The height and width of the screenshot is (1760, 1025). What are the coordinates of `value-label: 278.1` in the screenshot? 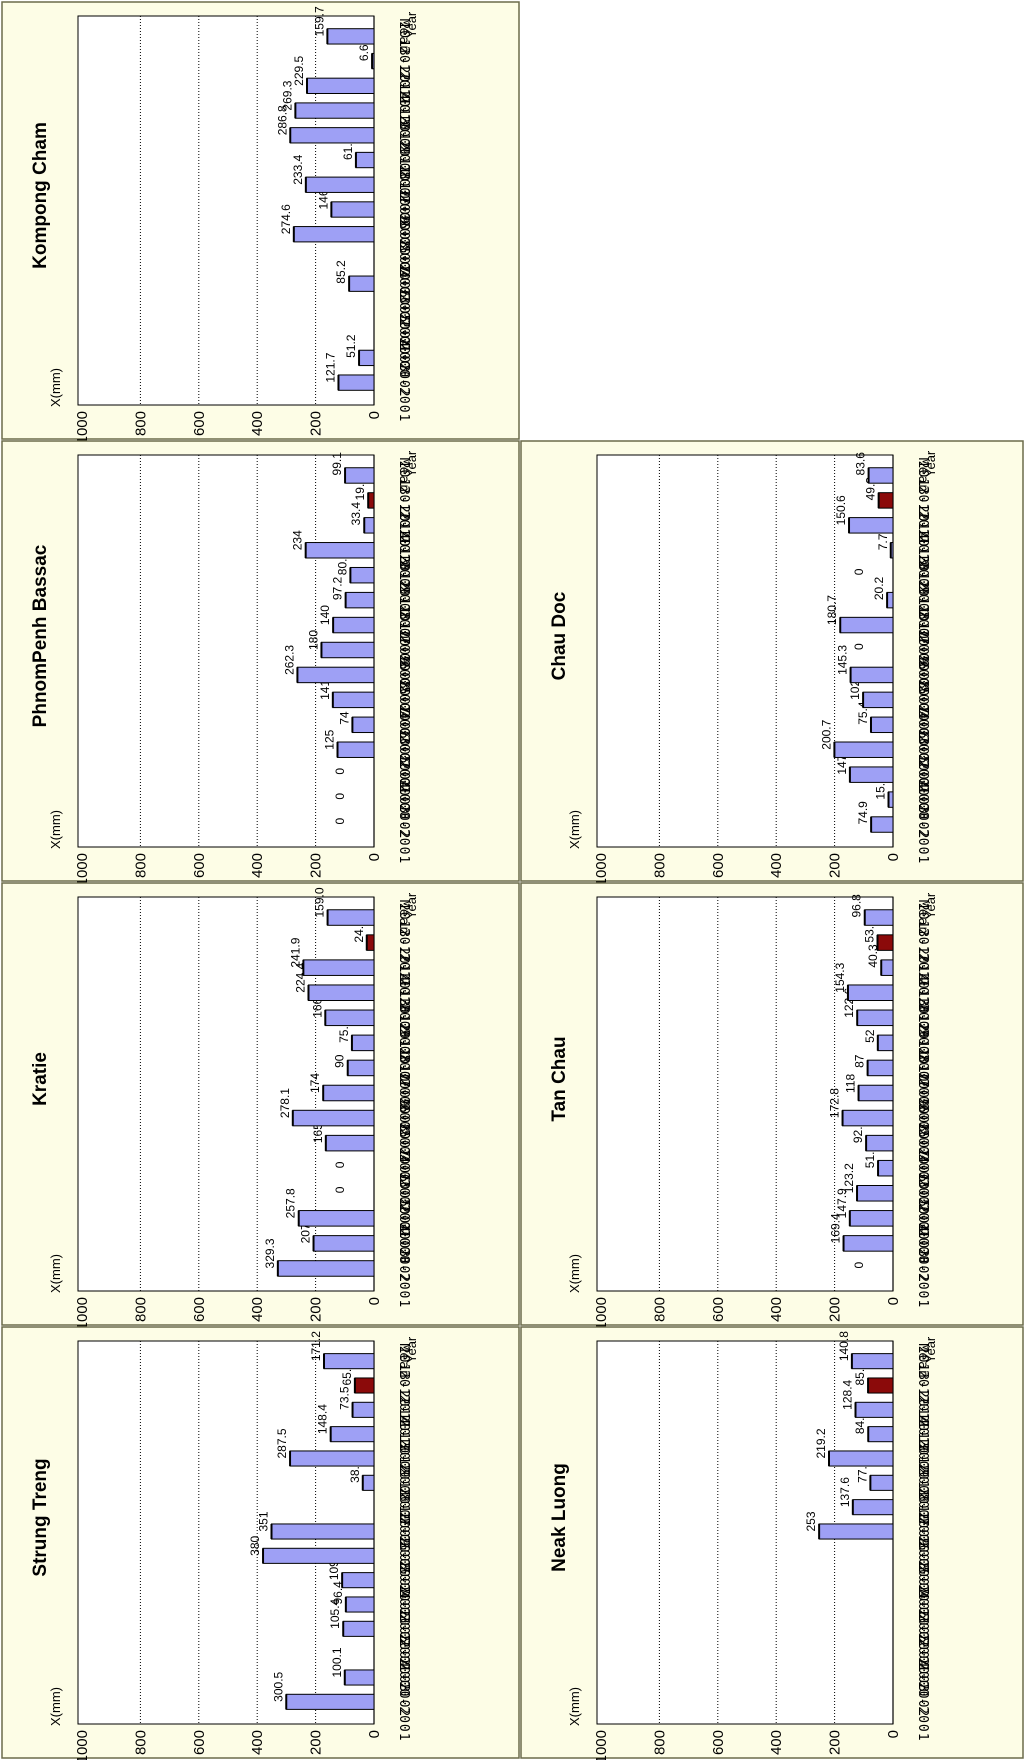 It's located at (285, 1103).